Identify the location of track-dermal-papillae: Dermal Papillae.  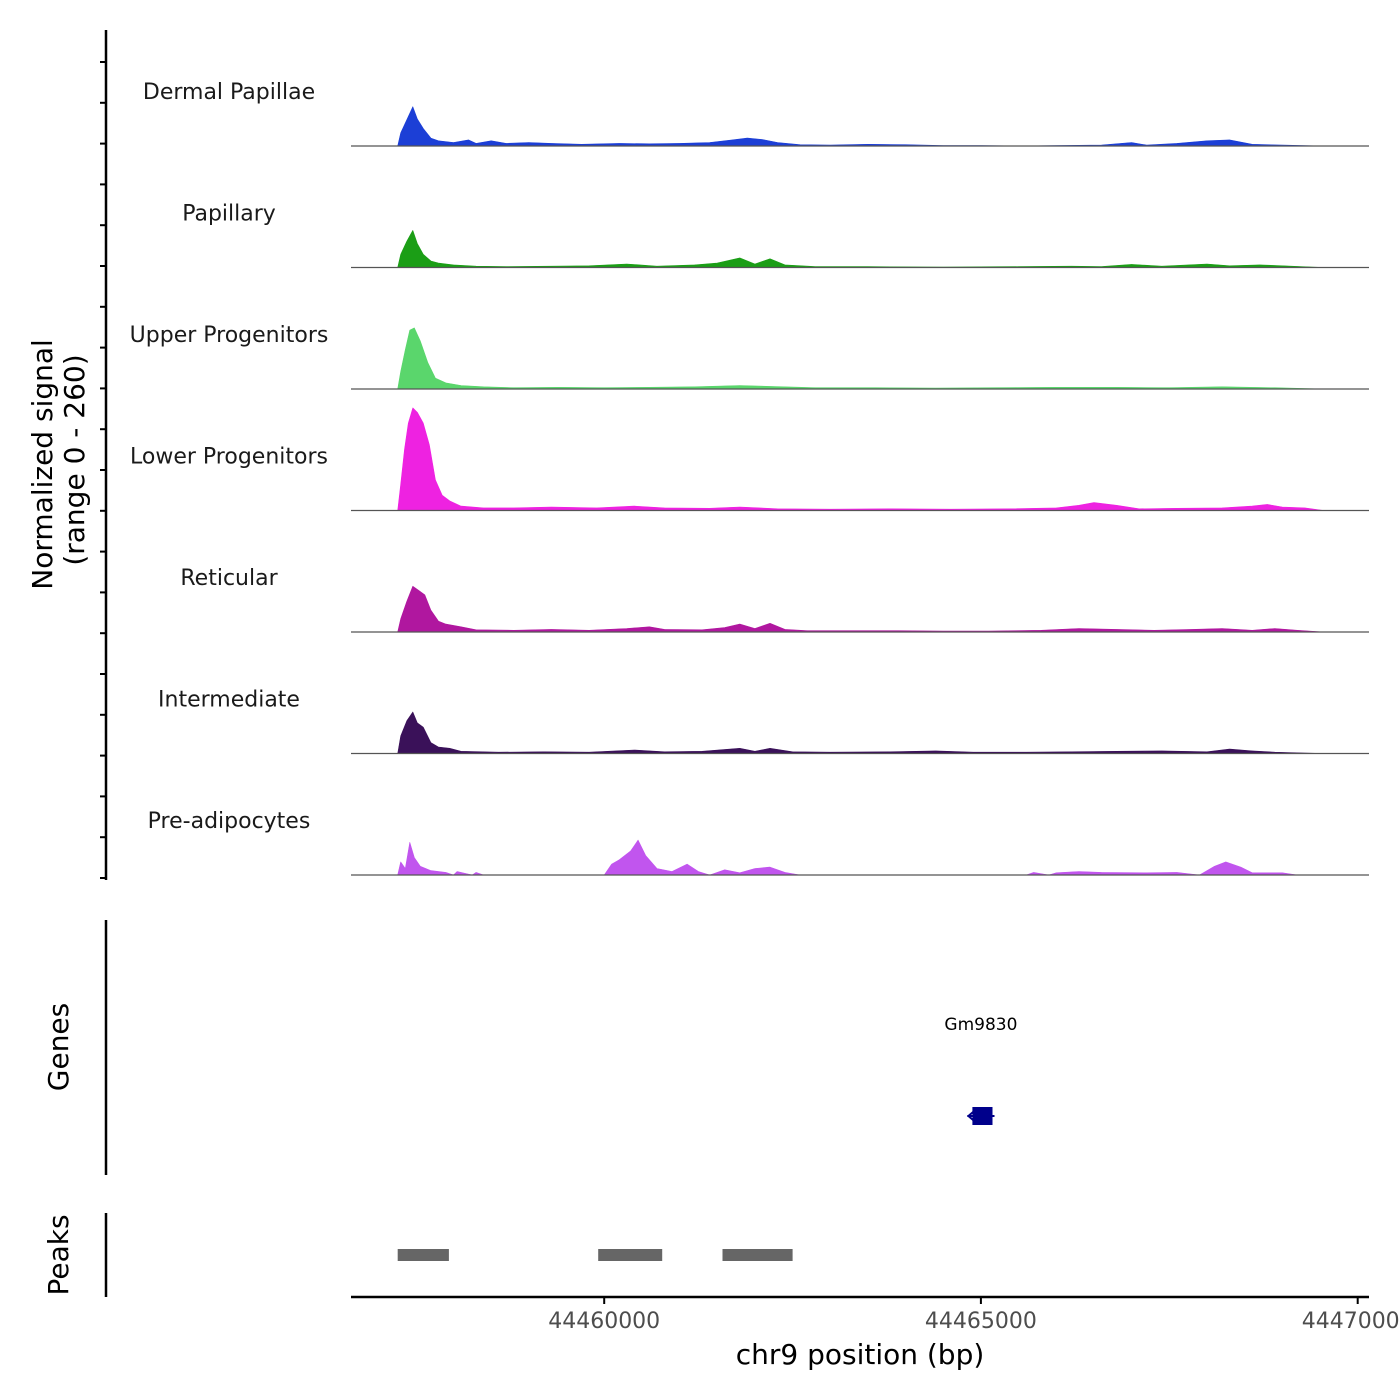
(756, 113).